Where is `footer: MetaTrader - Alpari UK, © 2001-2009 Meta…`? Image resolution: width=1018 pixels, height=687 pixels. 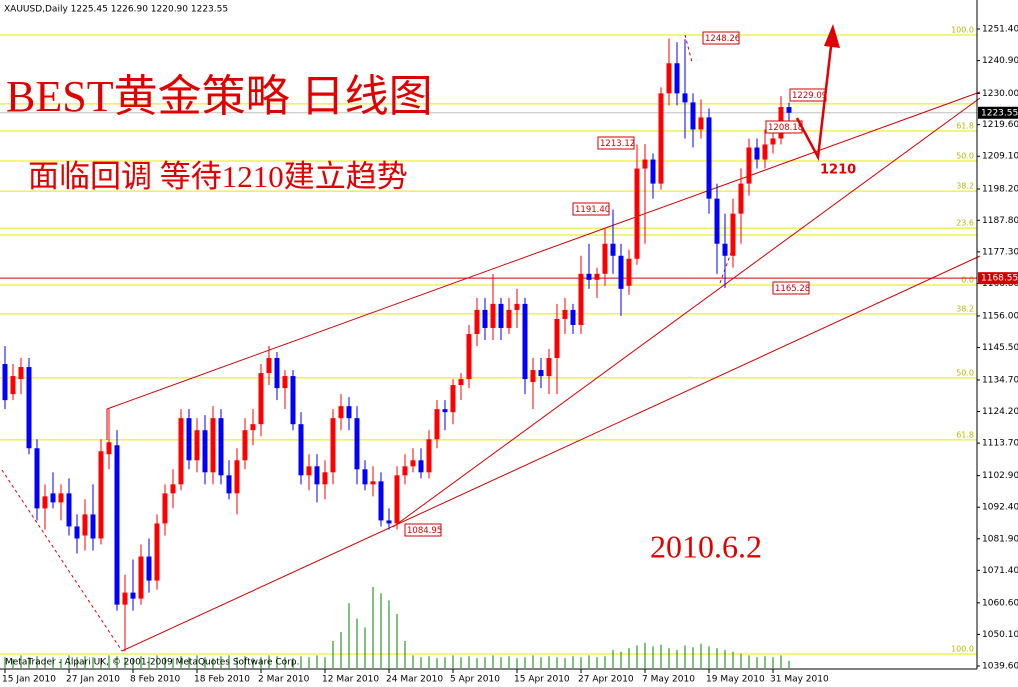 footer: MetaTrader - Alpari UK, © 2001-2009 Meta… is located at coordinates (152, 663).